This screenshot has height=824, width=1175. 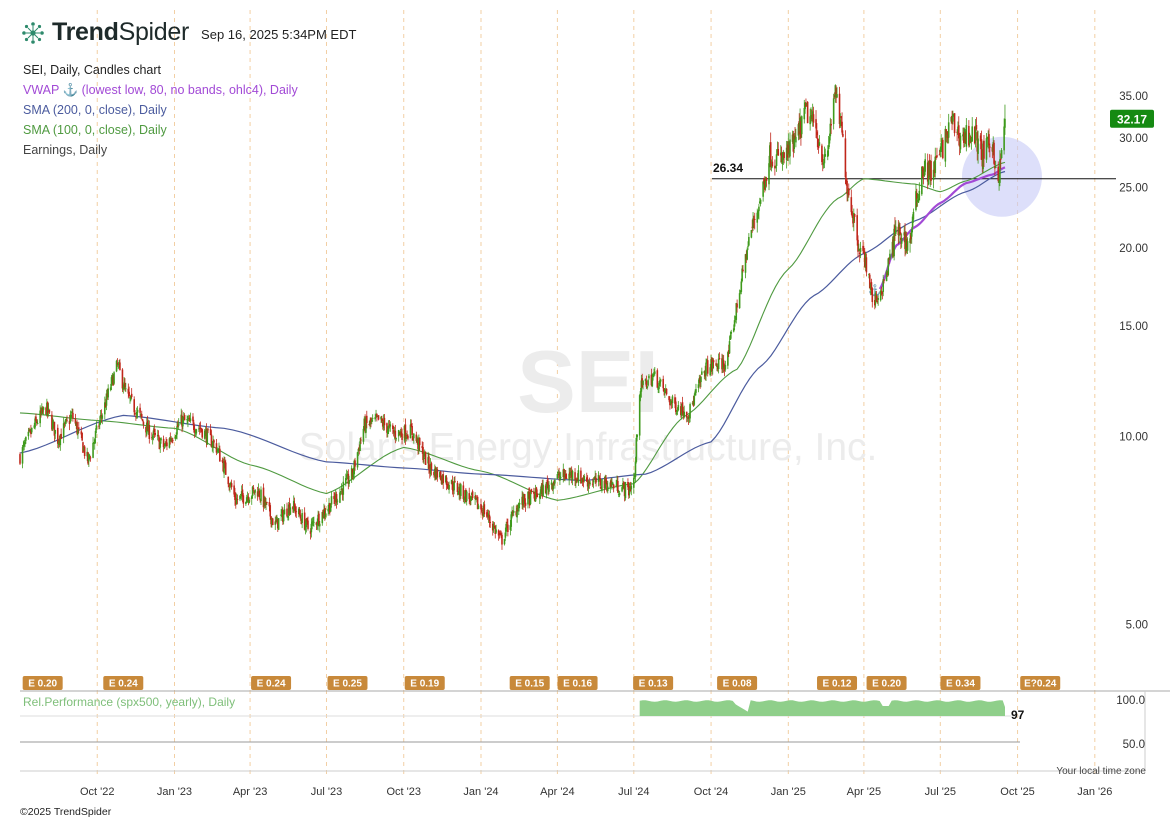 What do you see at coordinates (65, 150) in the screenshot?
I see `legend-earnings: Earnings, Daily` at bounding box center [65, 150].